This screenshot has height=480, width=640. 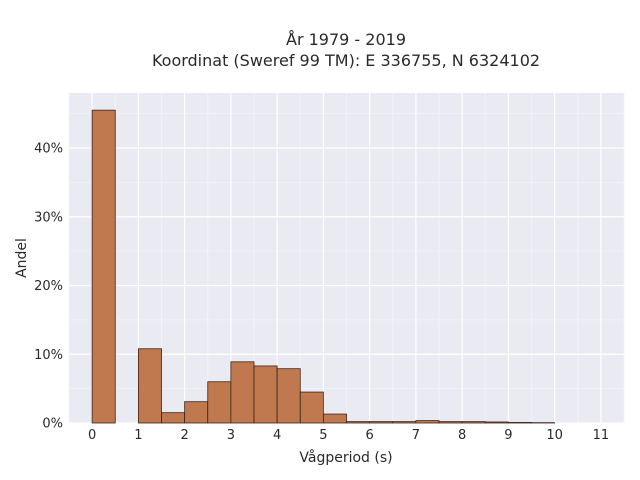 I want to click on y-tick-label: 10%, so click(x=48, y=355).